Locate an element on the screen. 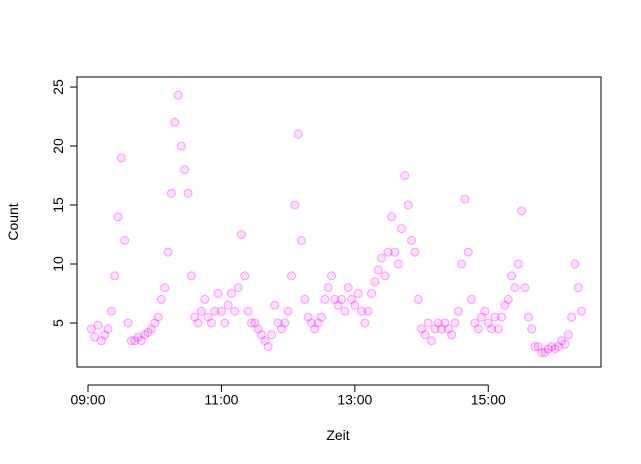 Image resolution: width=641 pixels, height=464 pixels. y-tick-label: 25 is located at coordinates (58, 87).